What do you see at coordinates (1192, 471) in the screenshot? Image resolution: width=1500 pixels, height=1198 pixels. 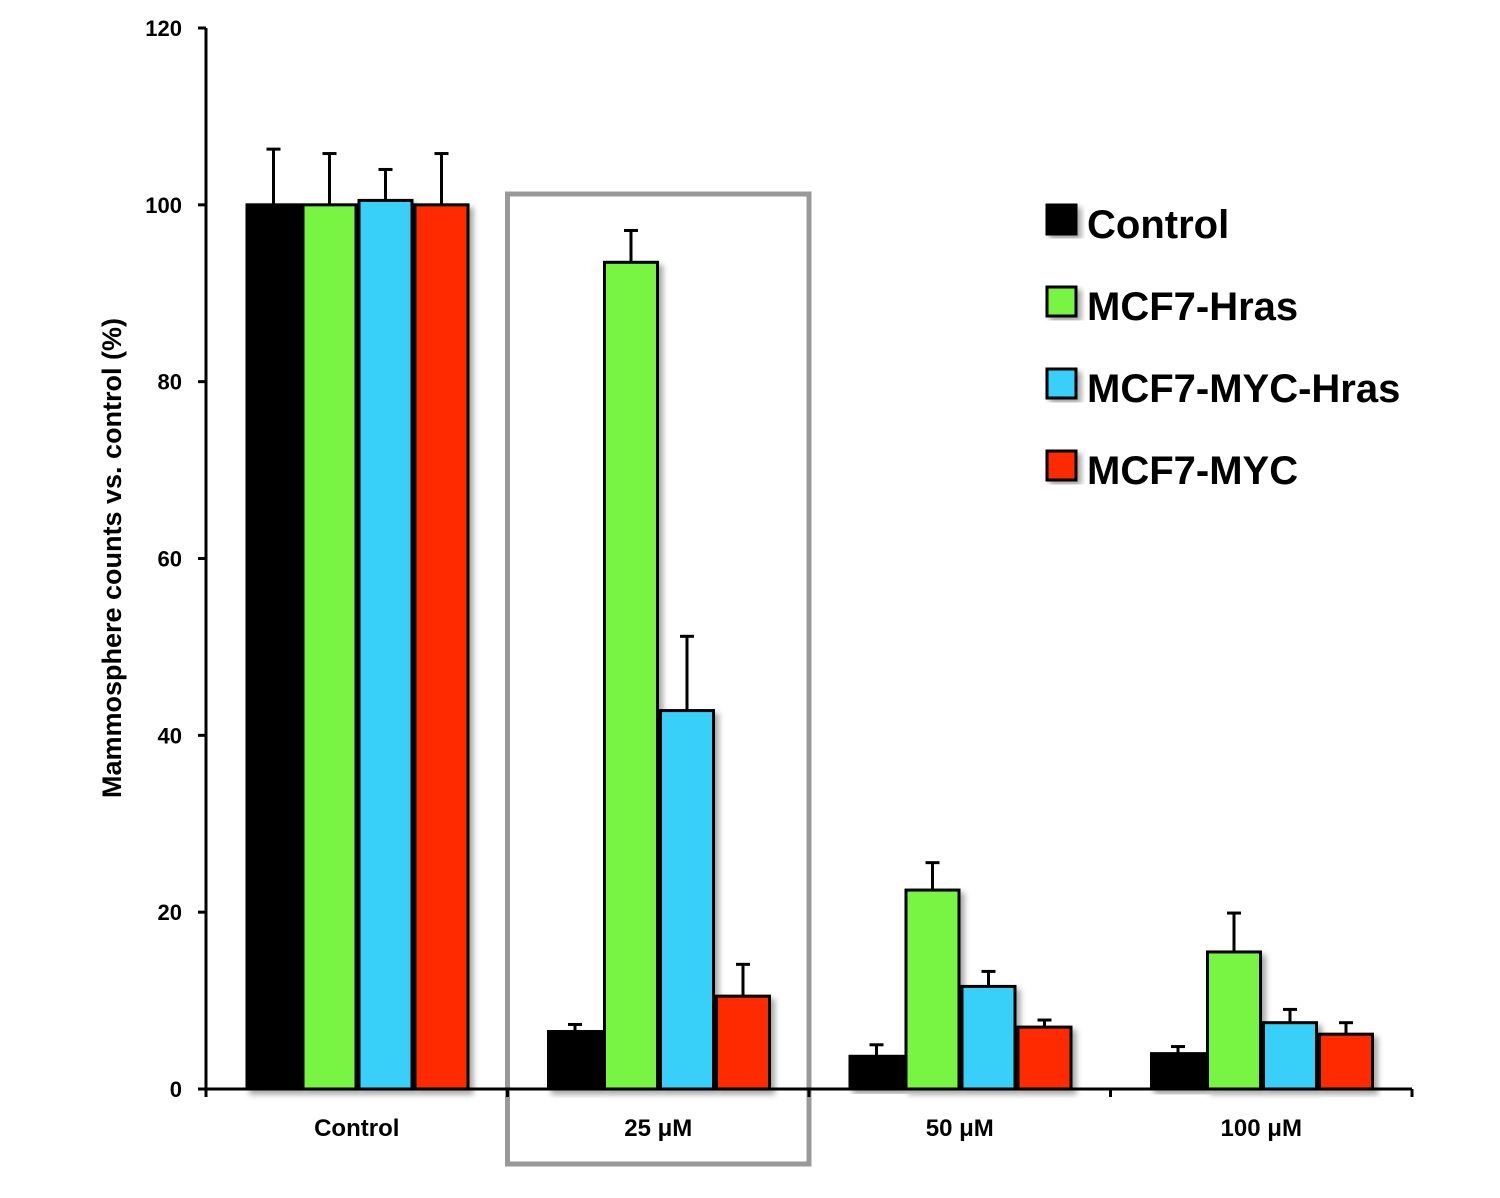 I see `legend-label: MCF7-MYC` at bounding box center [1192, 471].